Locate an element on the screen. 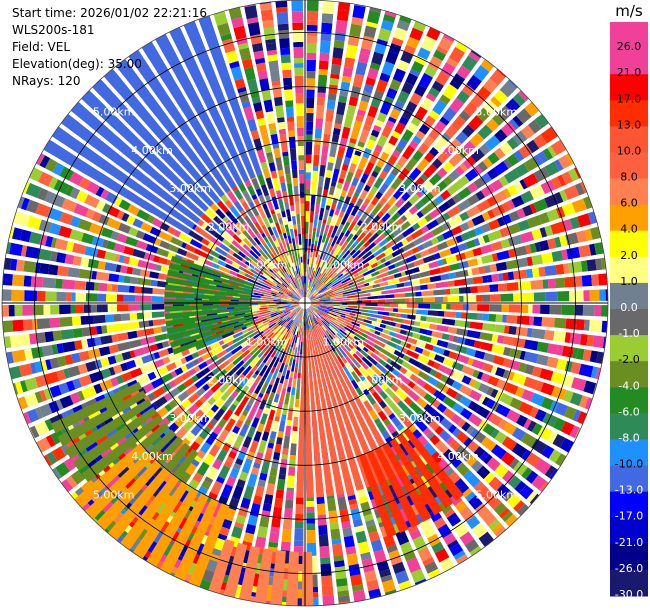 Image resolution: width=650 pixels, height=610 pixels. nrays-label: NRays: 120 is located at coordinates (46, 81).